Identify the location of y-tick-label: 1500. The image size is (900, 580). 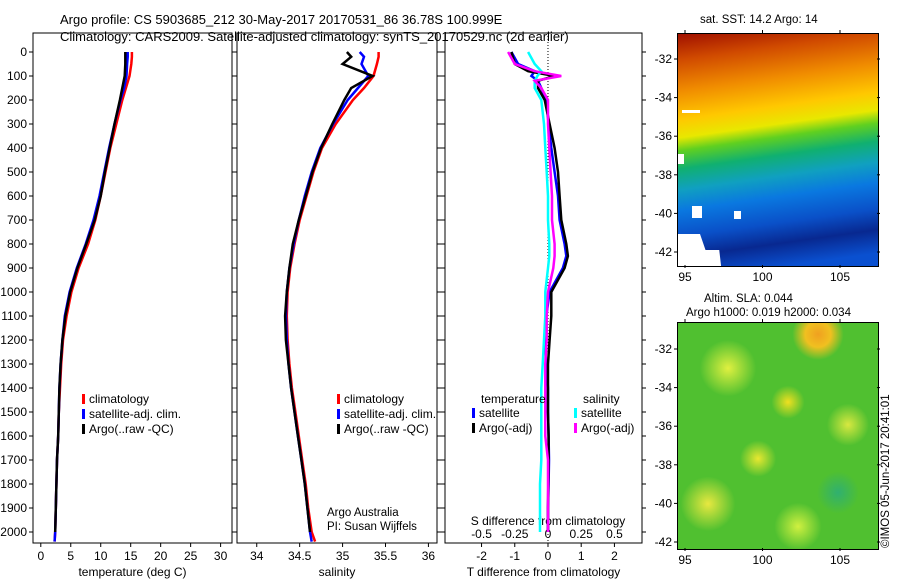
(13, 412).